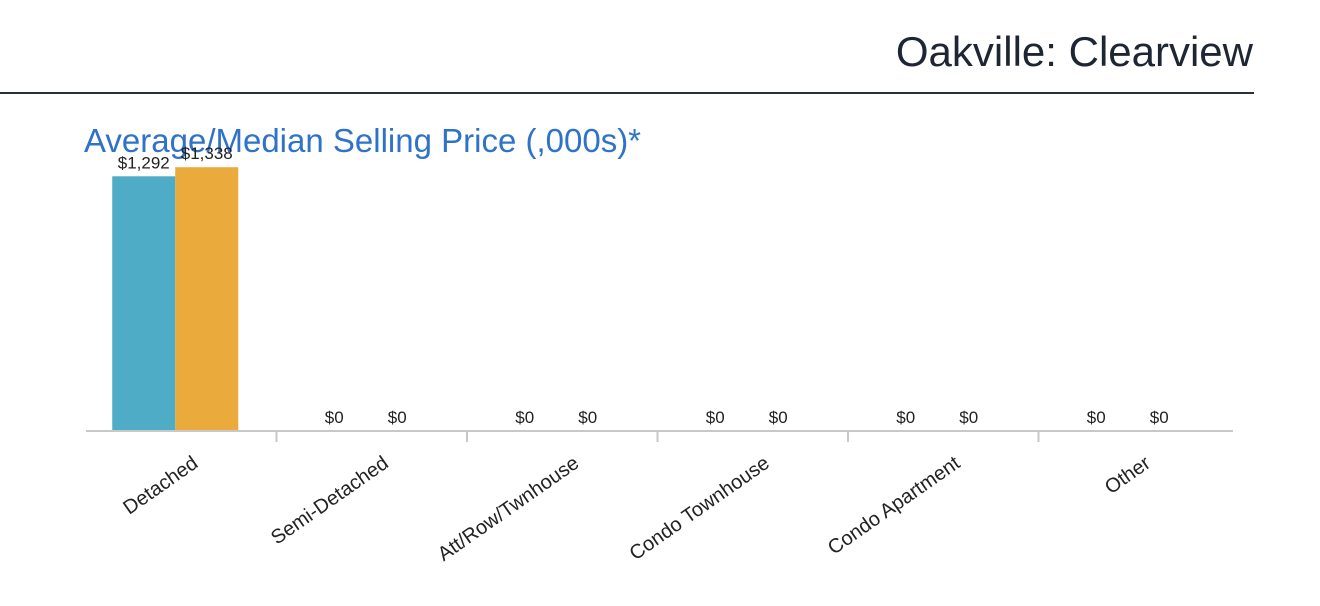  What do you see at coordinates (508, 509) in the screenshot?
I see `category-label: Att/Row/Twnhouse` at bounding box center [508, 509].